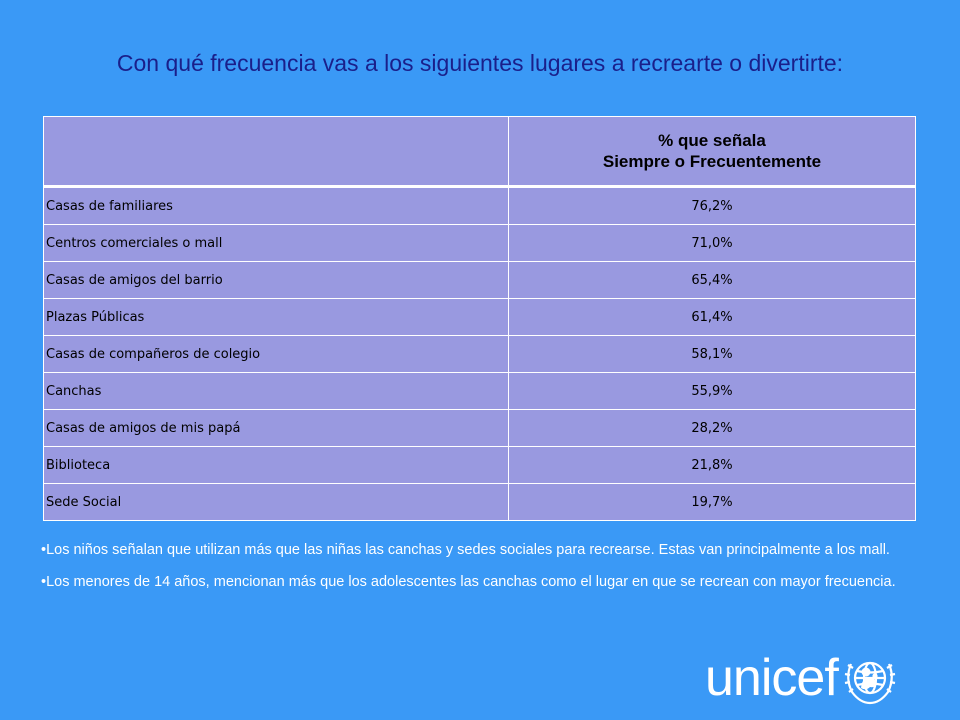  I want to click on row-label: Casas de amigos de mis papá, so click(276, 428).